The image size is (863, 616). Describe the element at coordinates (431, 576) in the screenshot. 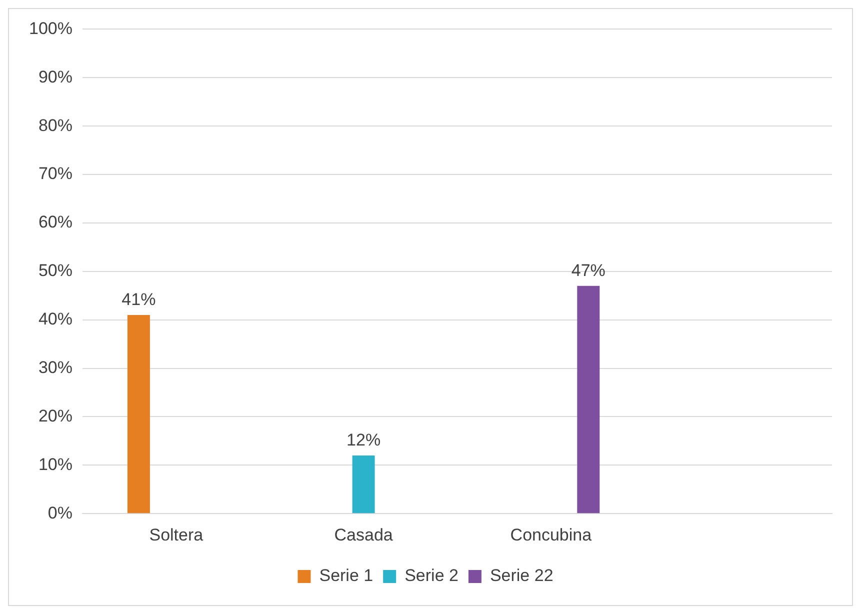

I see `legend-label: Serie 2` at that location.